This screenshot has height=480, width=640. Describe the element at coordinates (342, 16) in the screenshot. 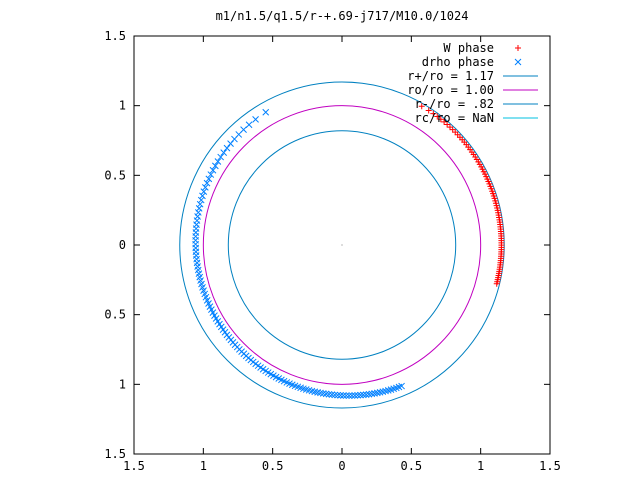

I see `chart-title: m1/n1.5/q1.5/r-+.69-j717/M10.0/1024` at that location.